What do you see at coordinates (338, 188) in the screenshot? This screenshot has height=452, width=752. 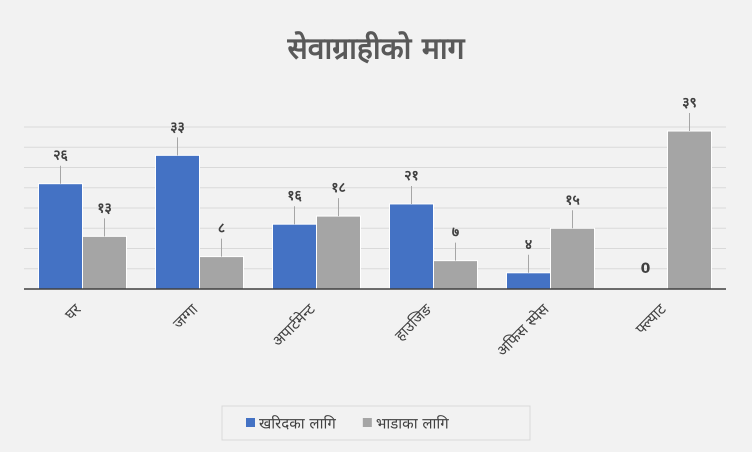 I see `data-label: १८` at bounding box center [338, 188].